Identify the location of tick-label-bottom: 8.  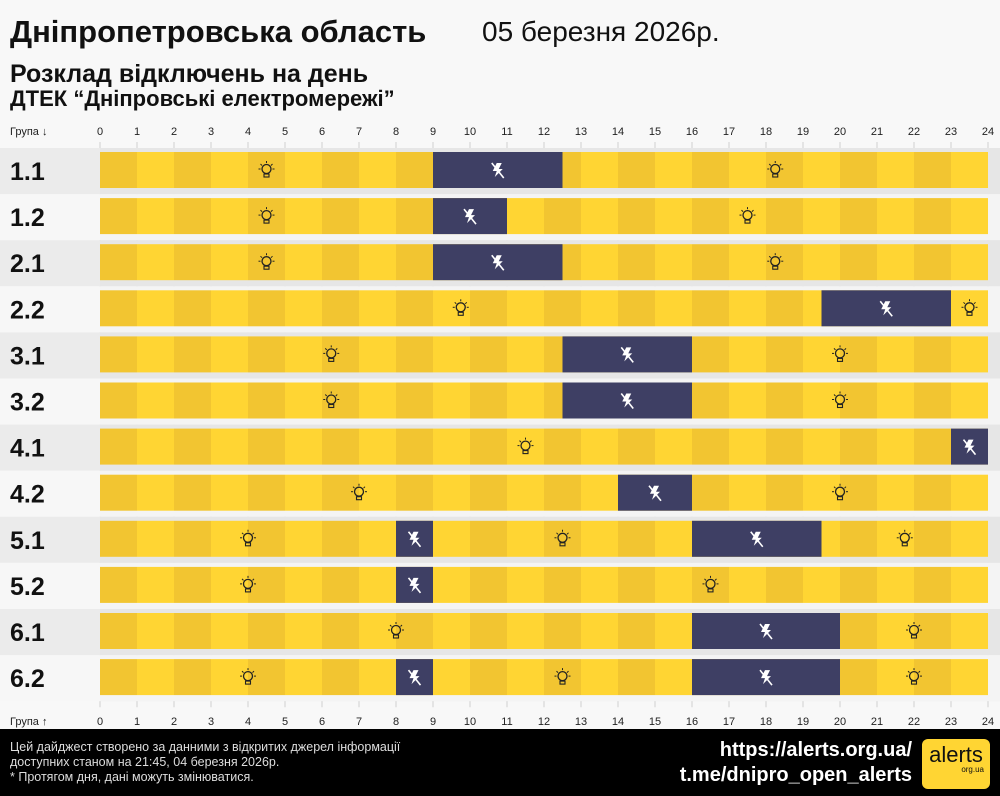
(396, 722).